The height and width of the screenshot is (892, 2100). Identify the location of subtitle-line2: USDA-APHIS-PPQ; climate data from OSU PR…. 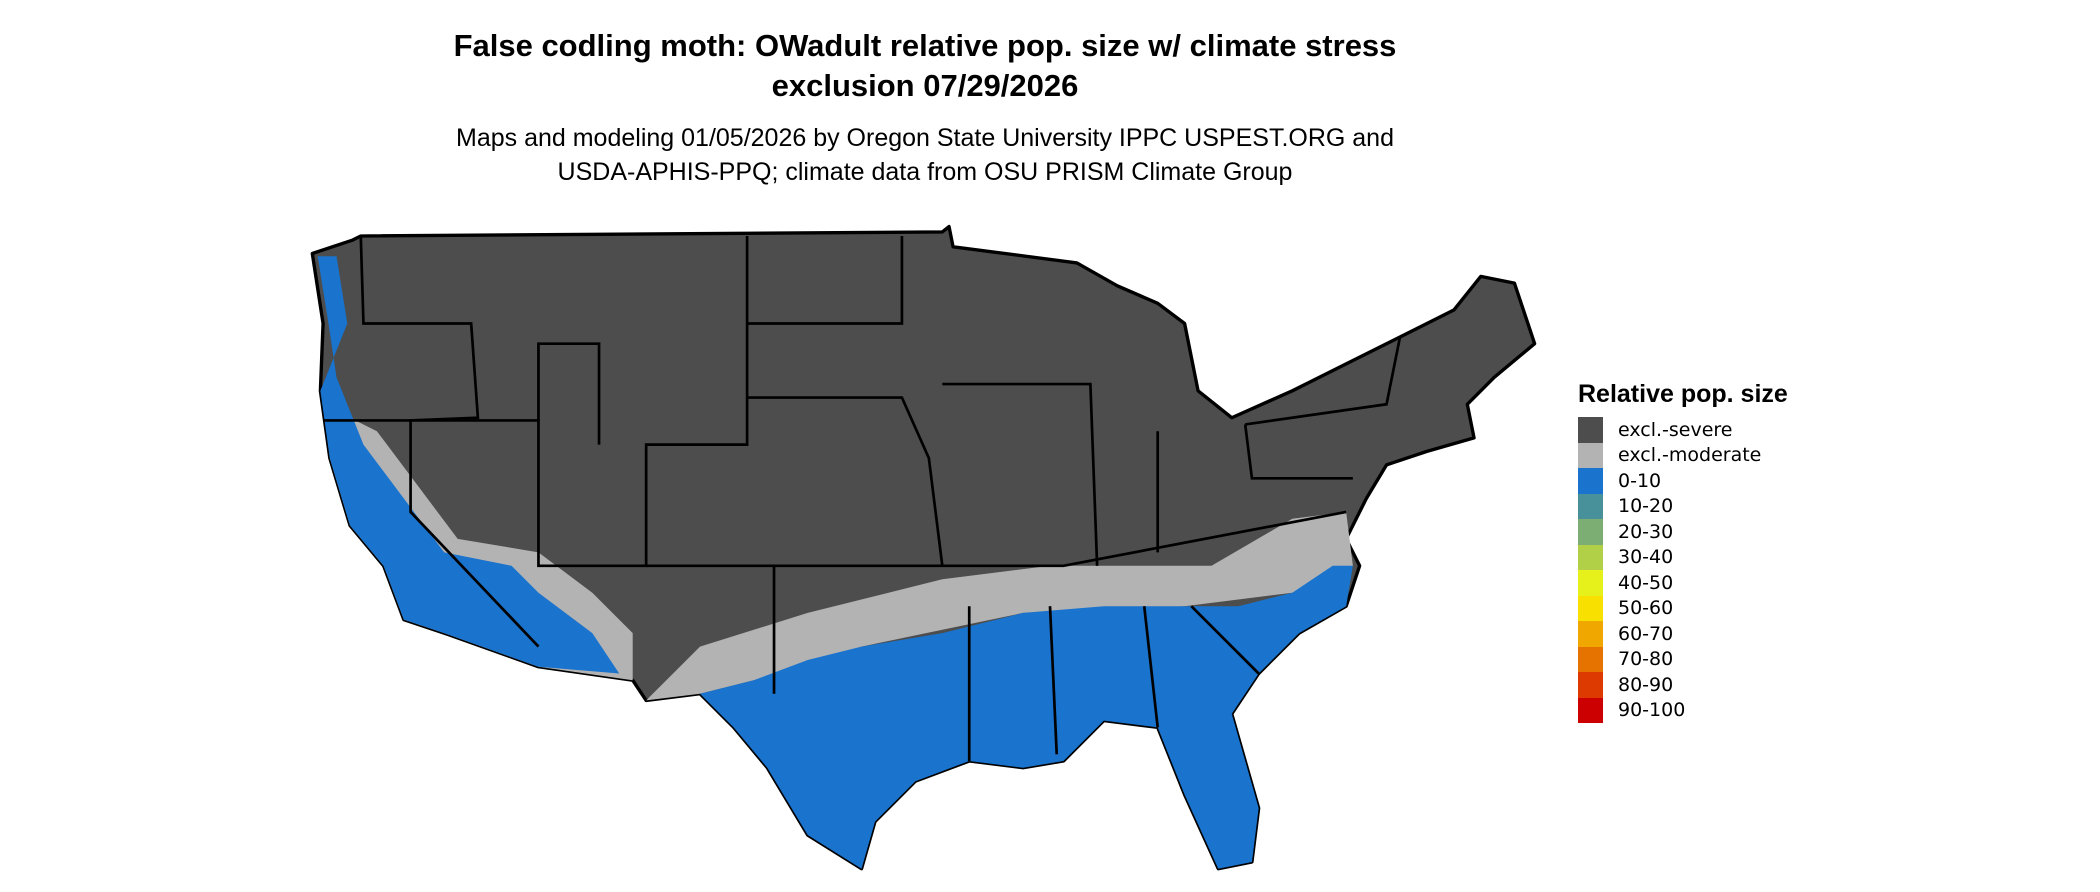
(925, 172).